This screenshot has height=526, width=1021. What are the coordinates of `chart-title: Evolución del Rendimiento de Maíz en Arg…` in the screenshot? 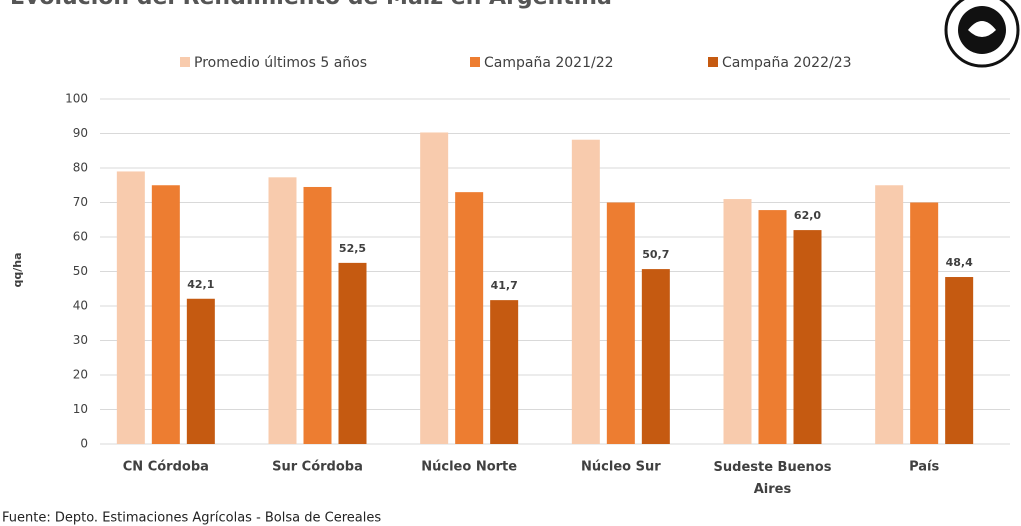 It's located at (311, 5).